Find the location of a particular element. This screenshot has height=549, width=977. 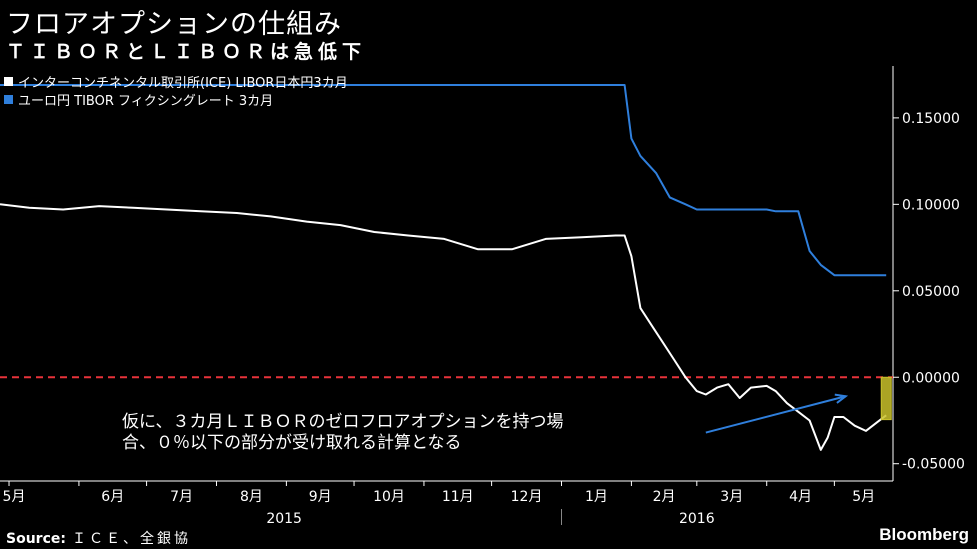

annotation-line-2: 合、０％以下の部分が受け取れる計算となる is located at coordinates (292, 443).